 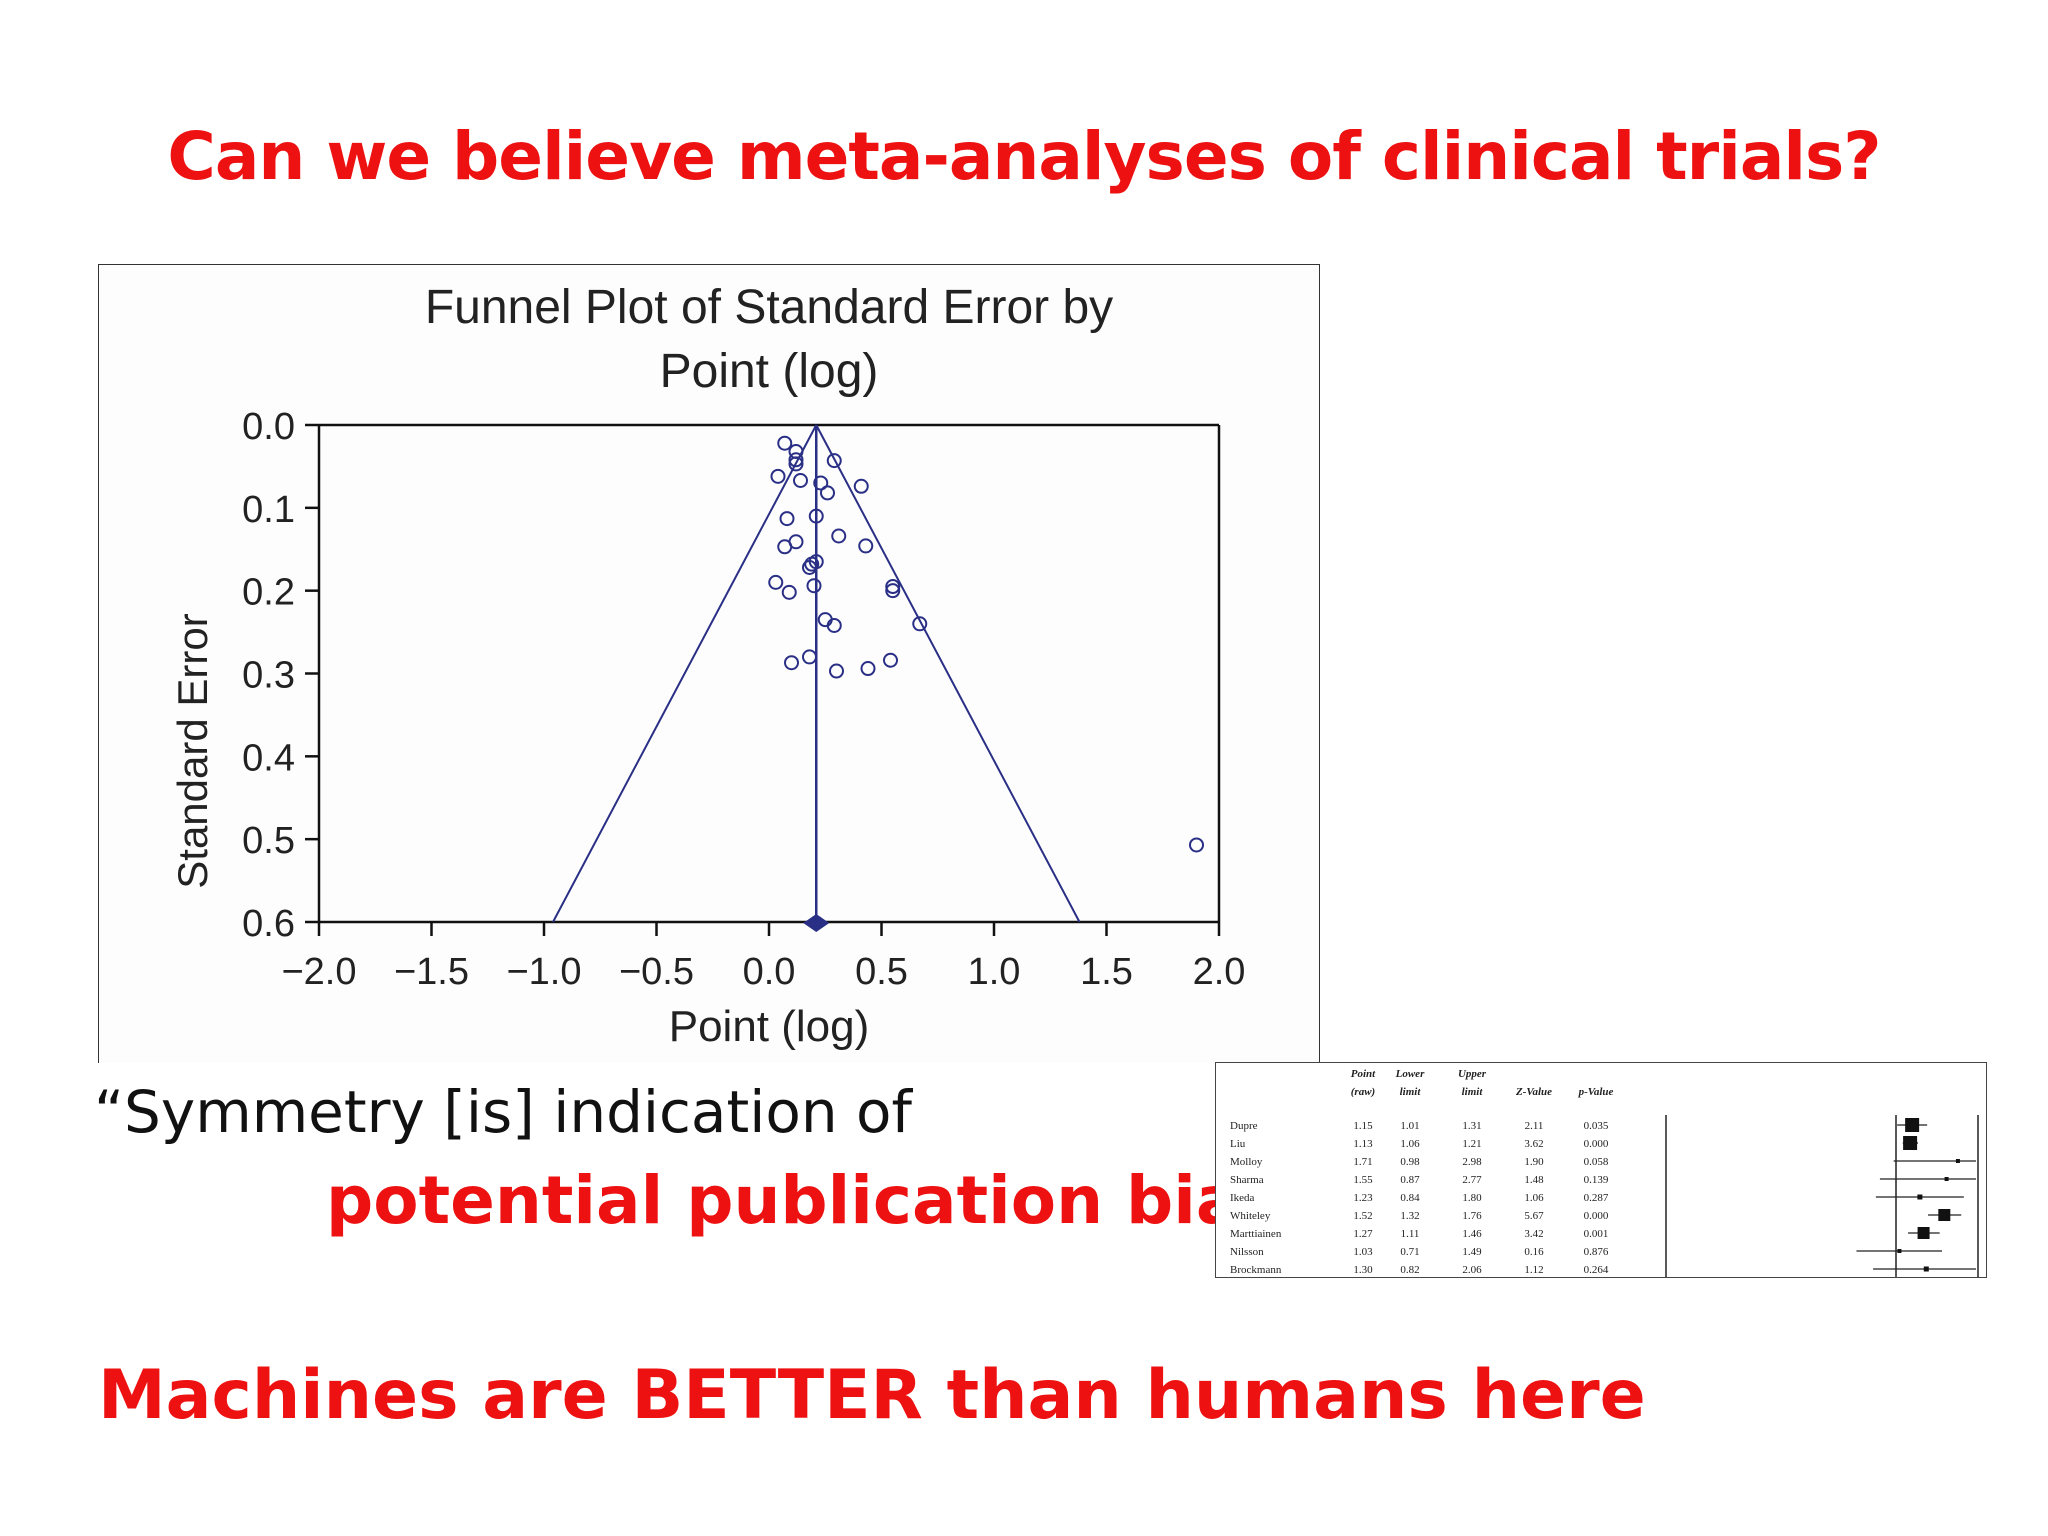 I want to click on forest-cell: 1.30, so click(x=1363, y=1270).